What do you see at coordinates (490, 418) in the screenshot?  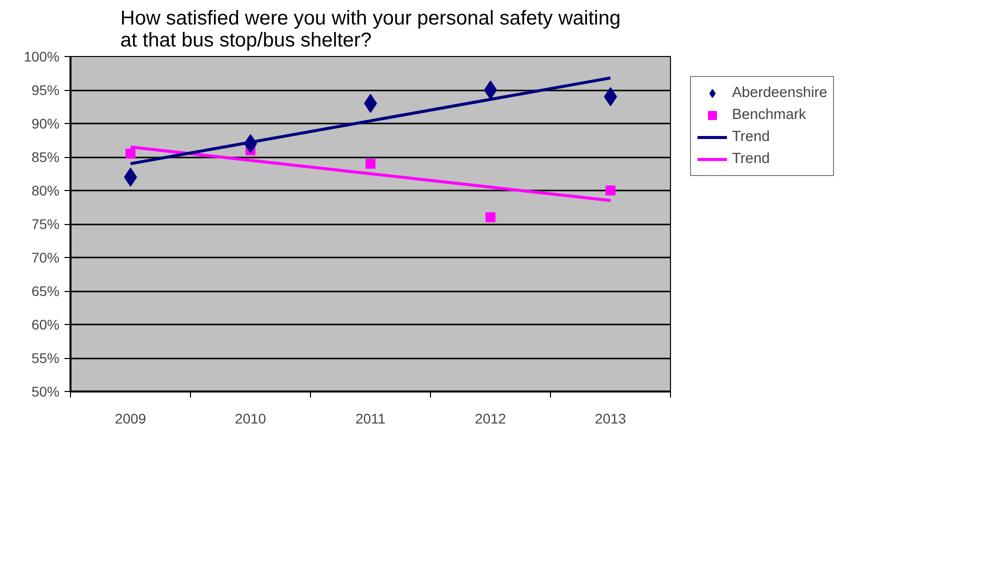 I see `x-tick-label: 2012` at bounding box center [490, 418].